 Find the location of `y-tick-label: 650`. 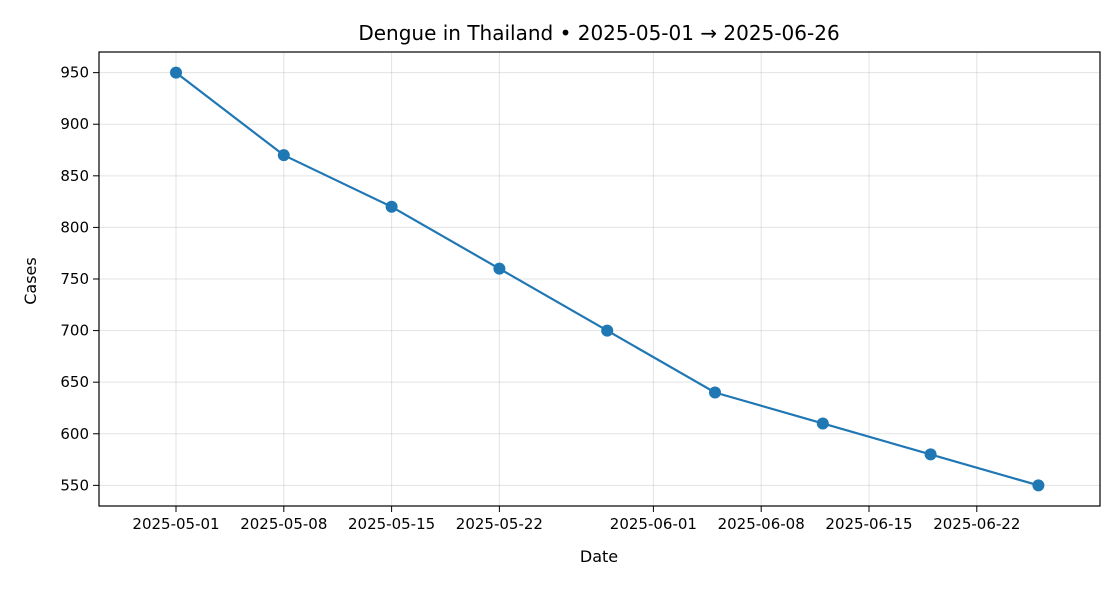

y-tick-label: 650 is located at coordinates (74, 382).